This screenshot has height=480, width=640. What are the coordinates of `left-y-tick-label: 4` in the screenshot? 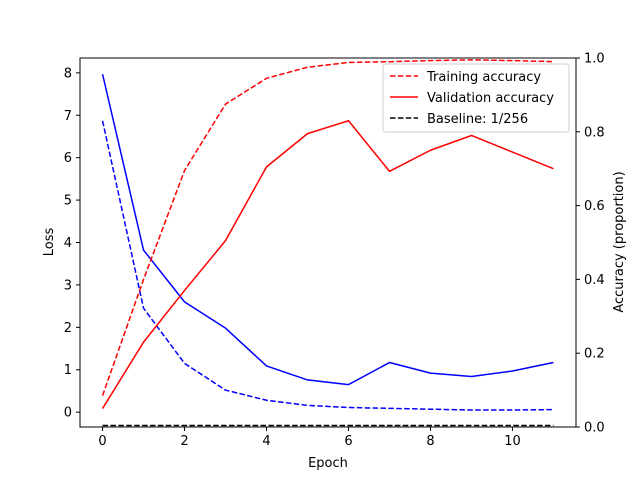 It's located at (68, 243).